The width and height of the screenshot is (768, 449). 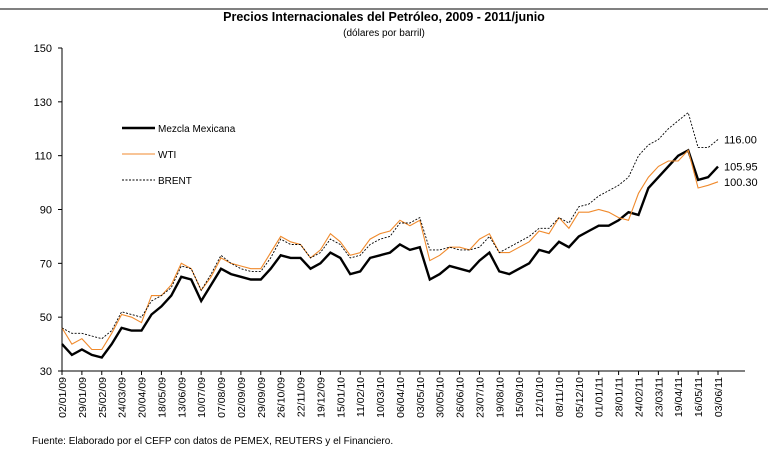 What do you see at coordinates (43, 157) in the screenshot?
I see `y-tick-label: 110` at bounding box center [43, 157].